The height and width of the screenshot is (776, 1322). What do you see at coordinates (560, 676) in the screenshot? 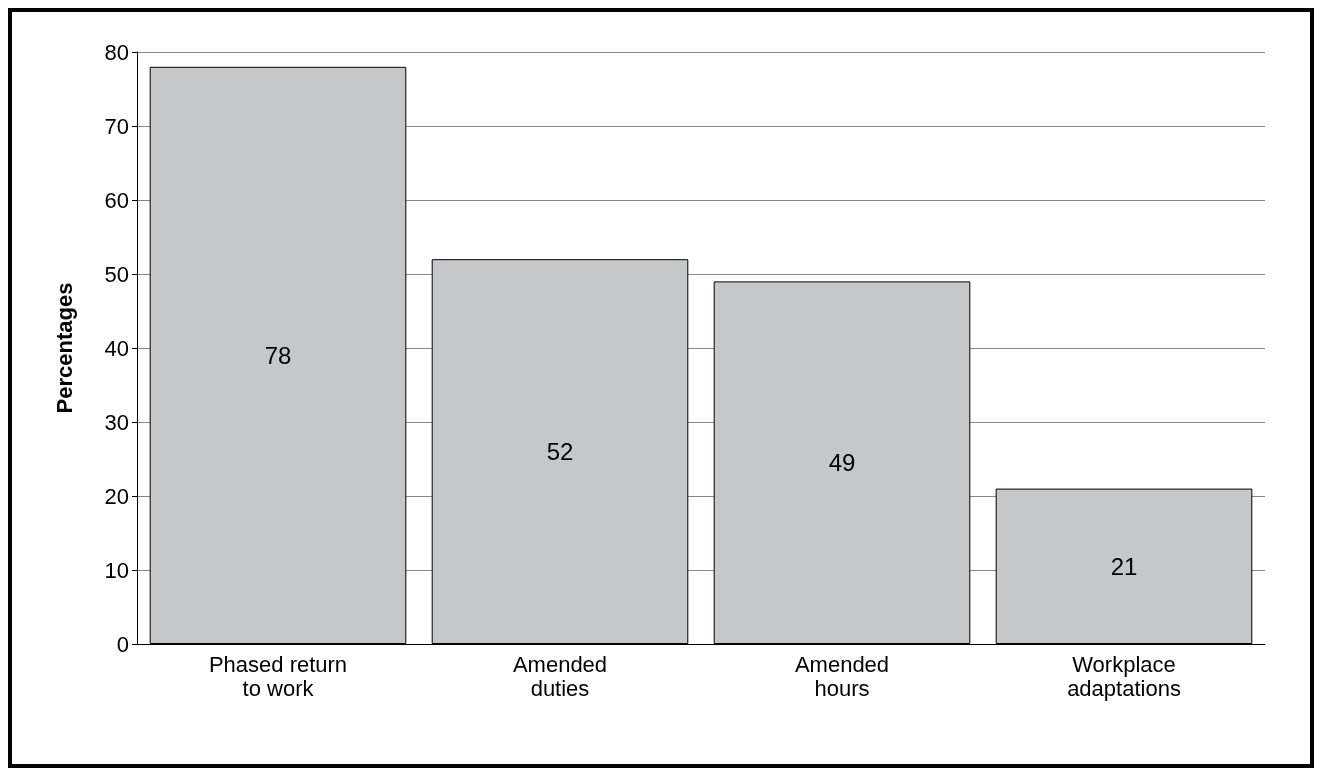
I see `x-tick-label: Amended duties` at bounding box center [560, 676].